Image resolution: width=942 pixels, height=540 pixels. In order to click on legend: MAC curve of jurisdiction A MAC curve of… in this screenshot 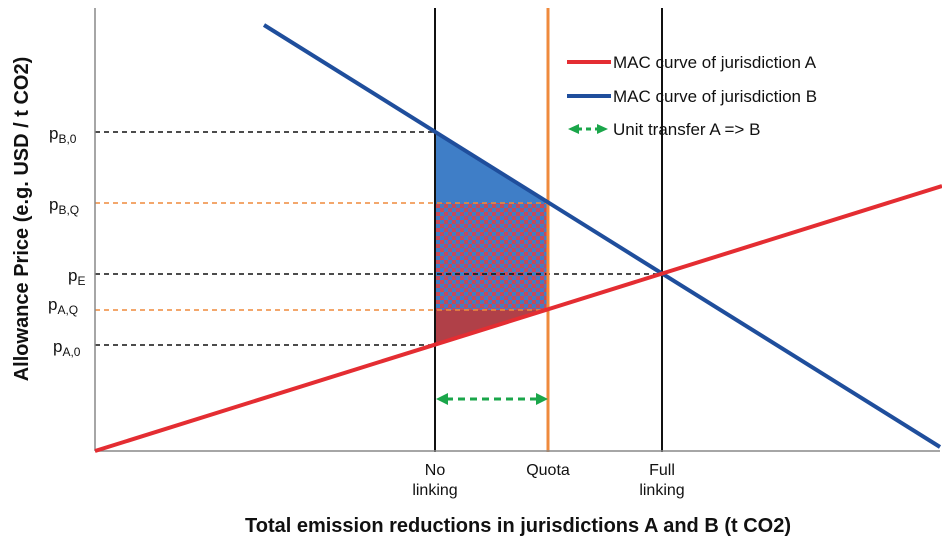, I will do `click(692, 96)`.